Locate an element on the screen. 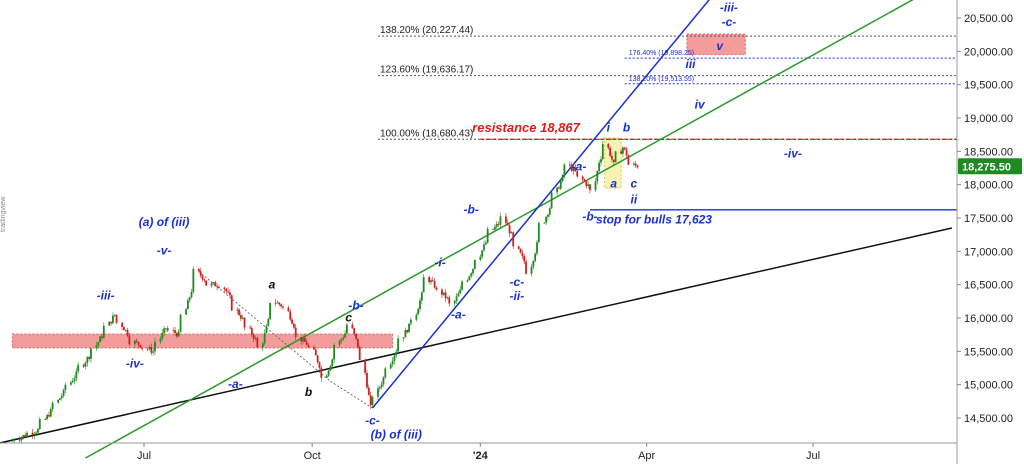  wave-label: -iii- is located at coordinates (729, 7).